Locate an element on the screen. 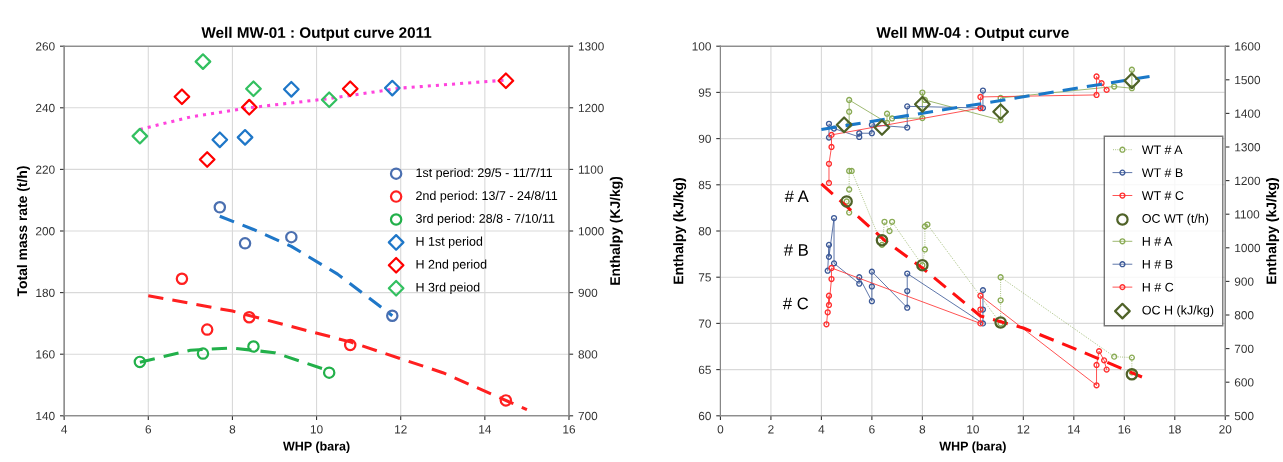  y2-tick-label: 1500 is located at coordinates (1248, 80).